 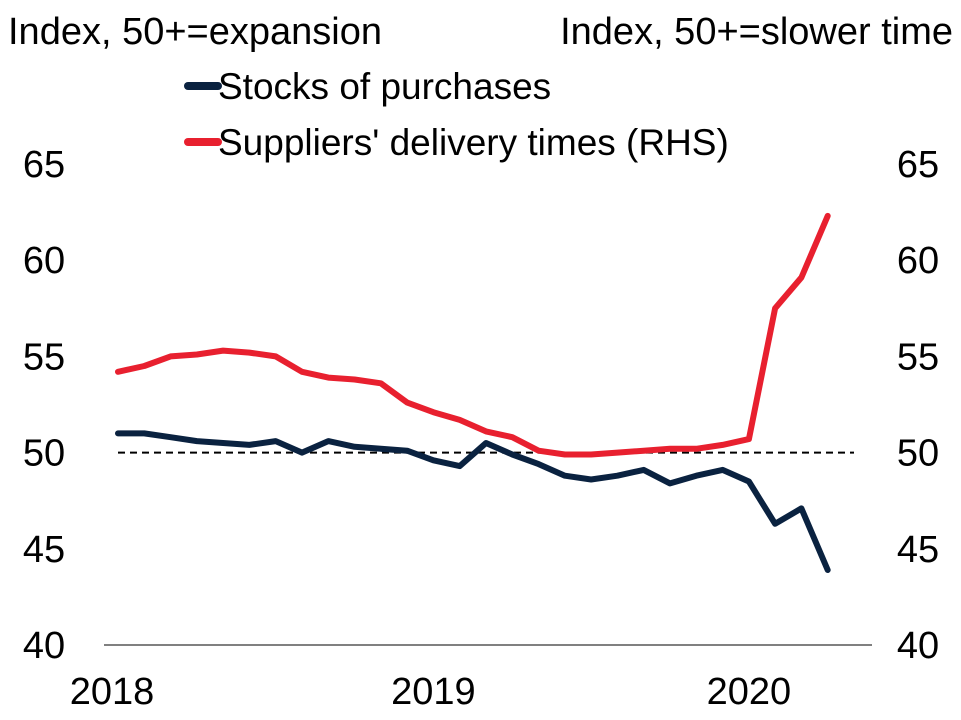 What do you see at coordinates (44, 261) in the screenshot?
I see `left-y-tick-60: 60` at bounding box center [44, 261].